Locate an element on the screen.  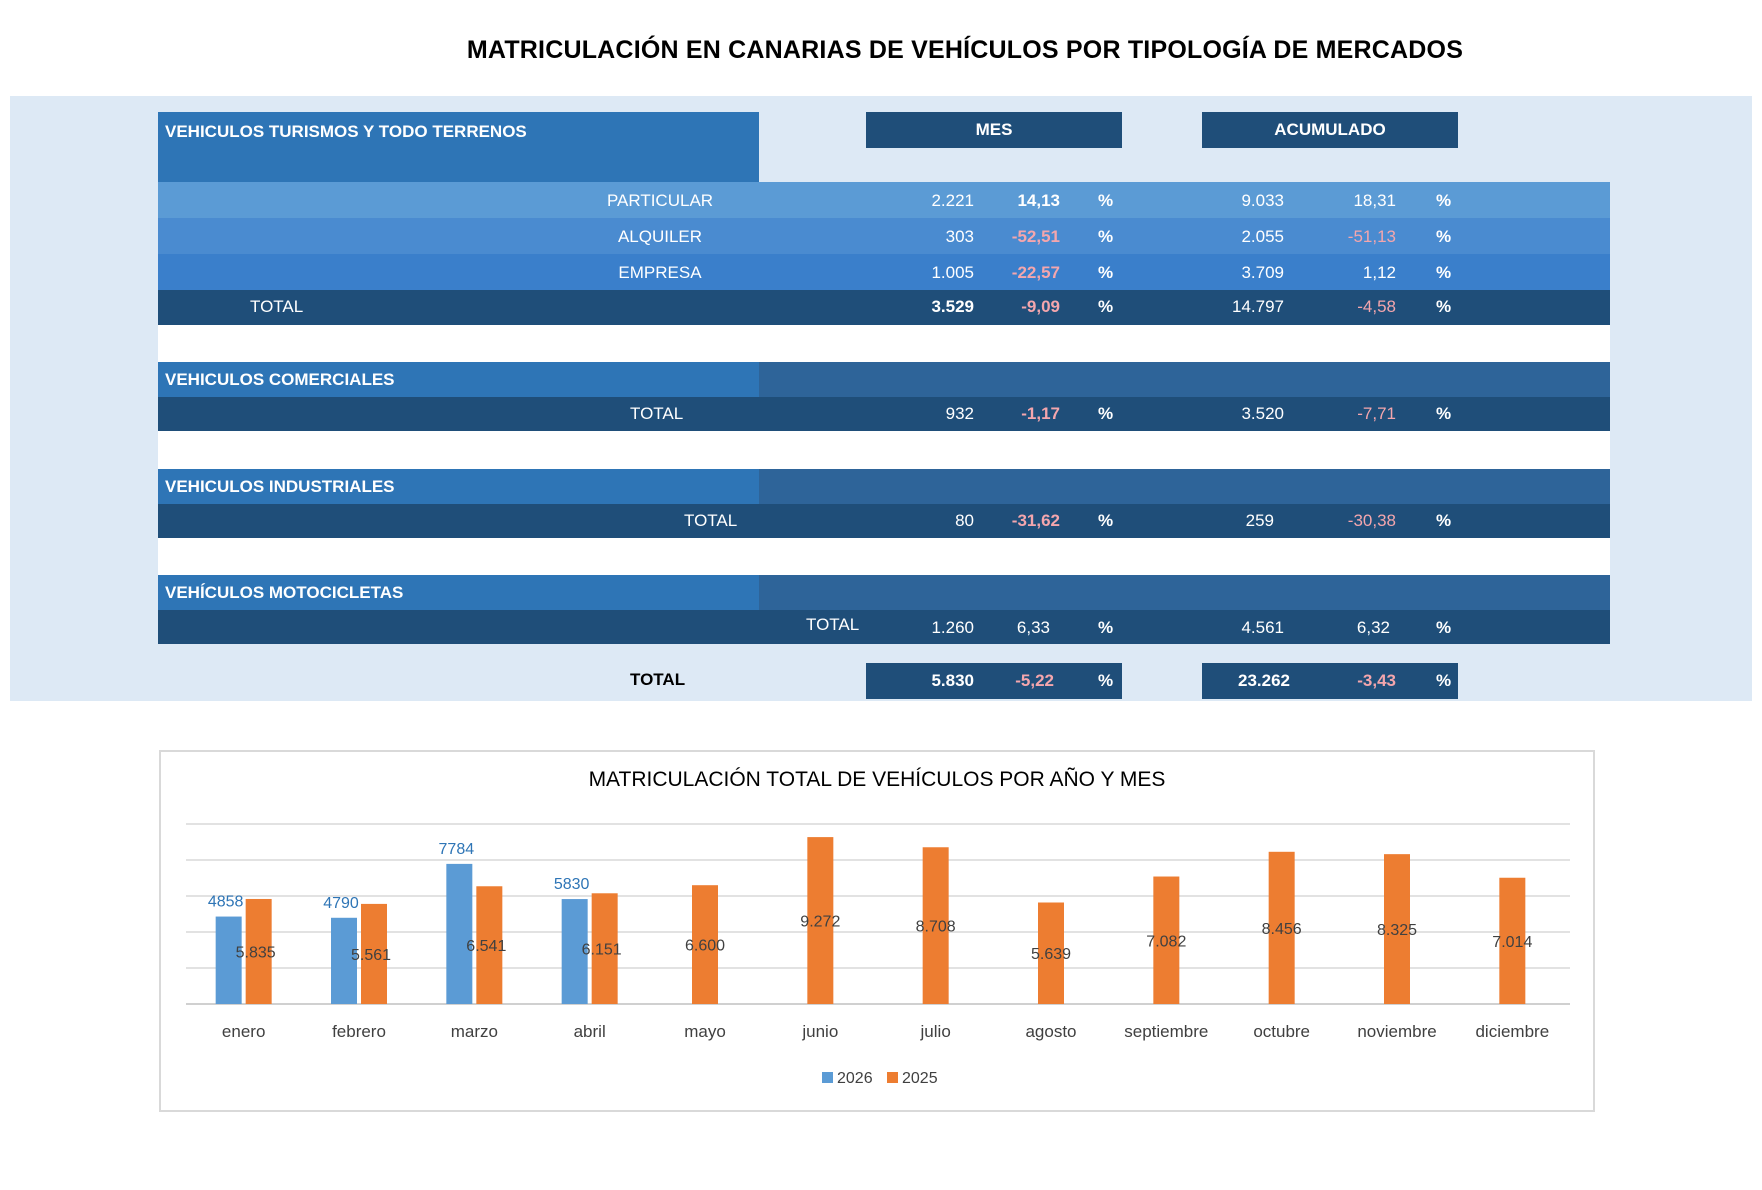
mes-pct: -31,62 is located at coordinates (1035, 520).